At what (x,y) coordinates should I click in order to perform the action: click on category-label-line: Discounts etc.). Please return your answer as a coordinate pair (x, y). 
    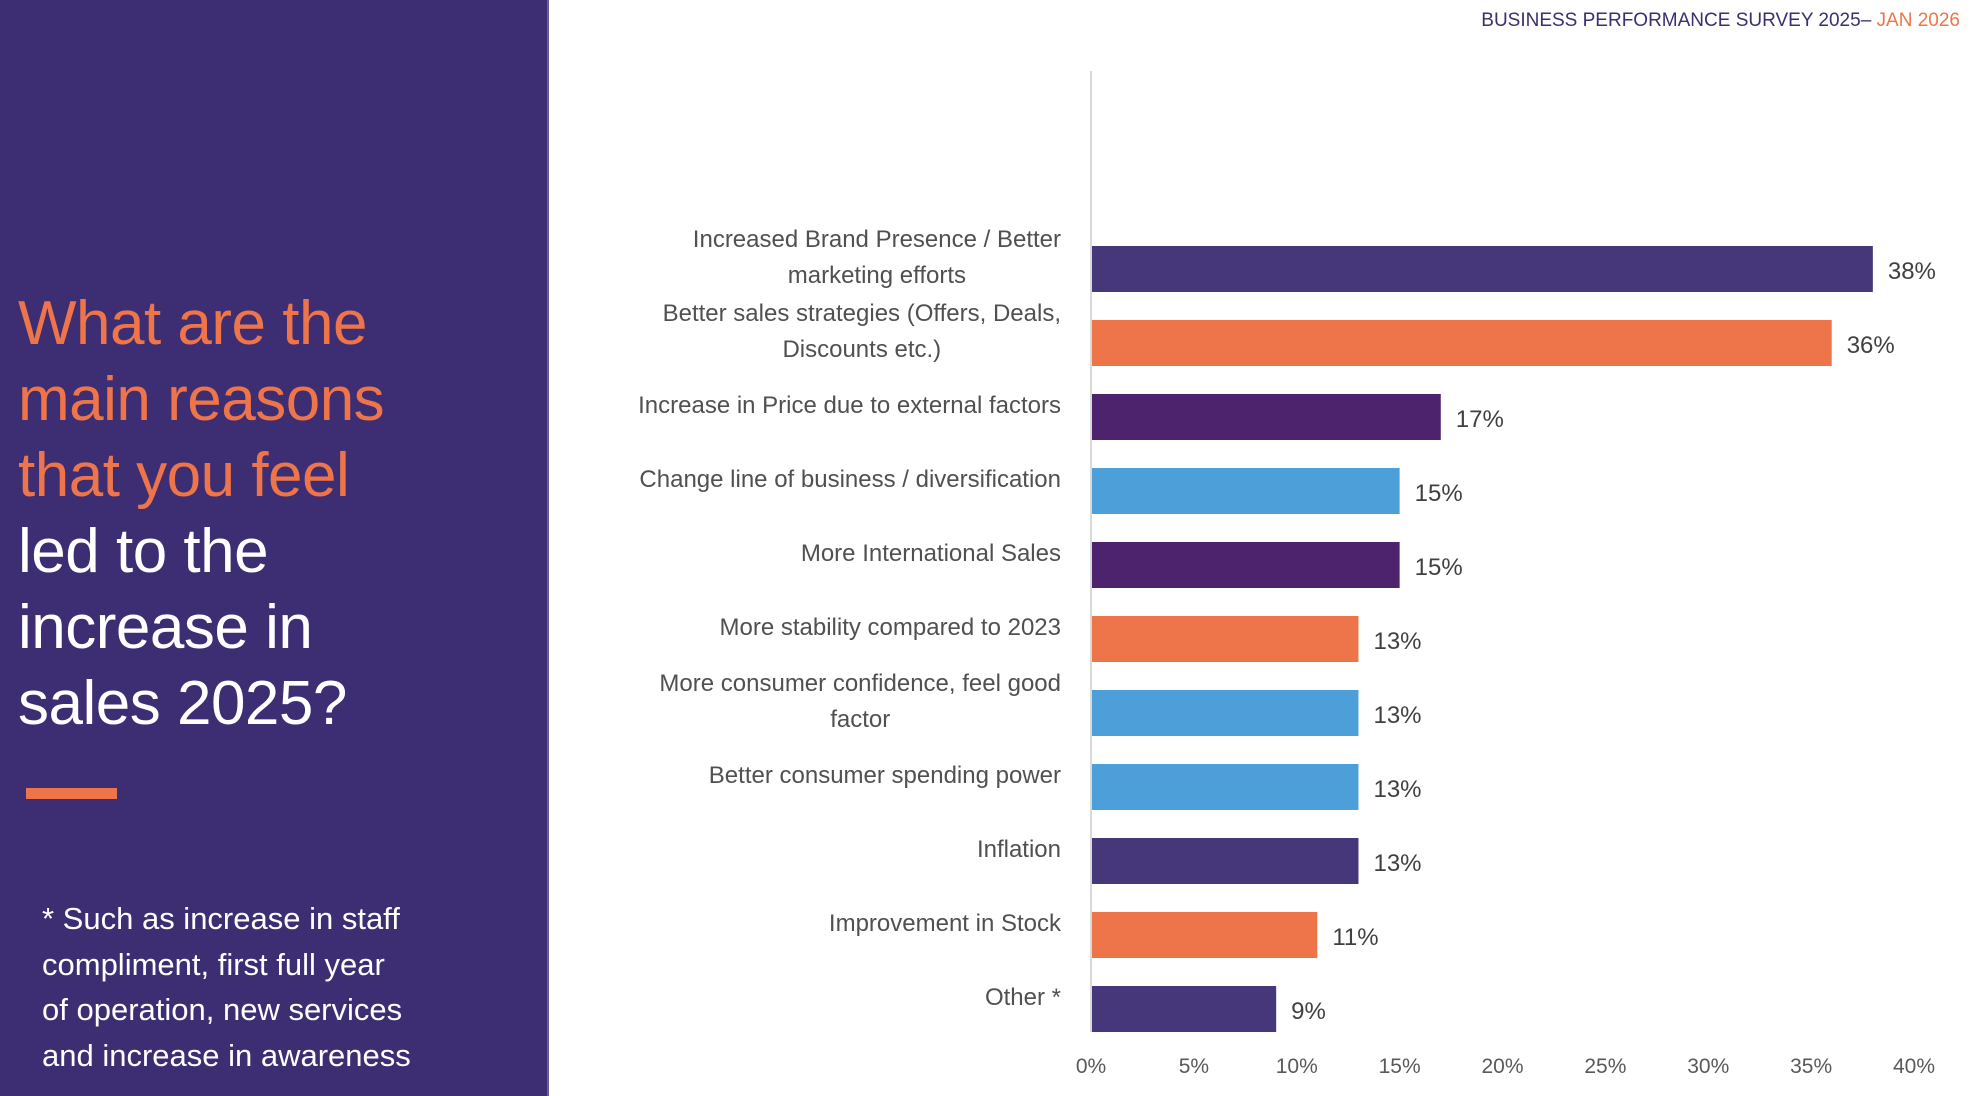
    Looking at the image, I should click on (861, 349).